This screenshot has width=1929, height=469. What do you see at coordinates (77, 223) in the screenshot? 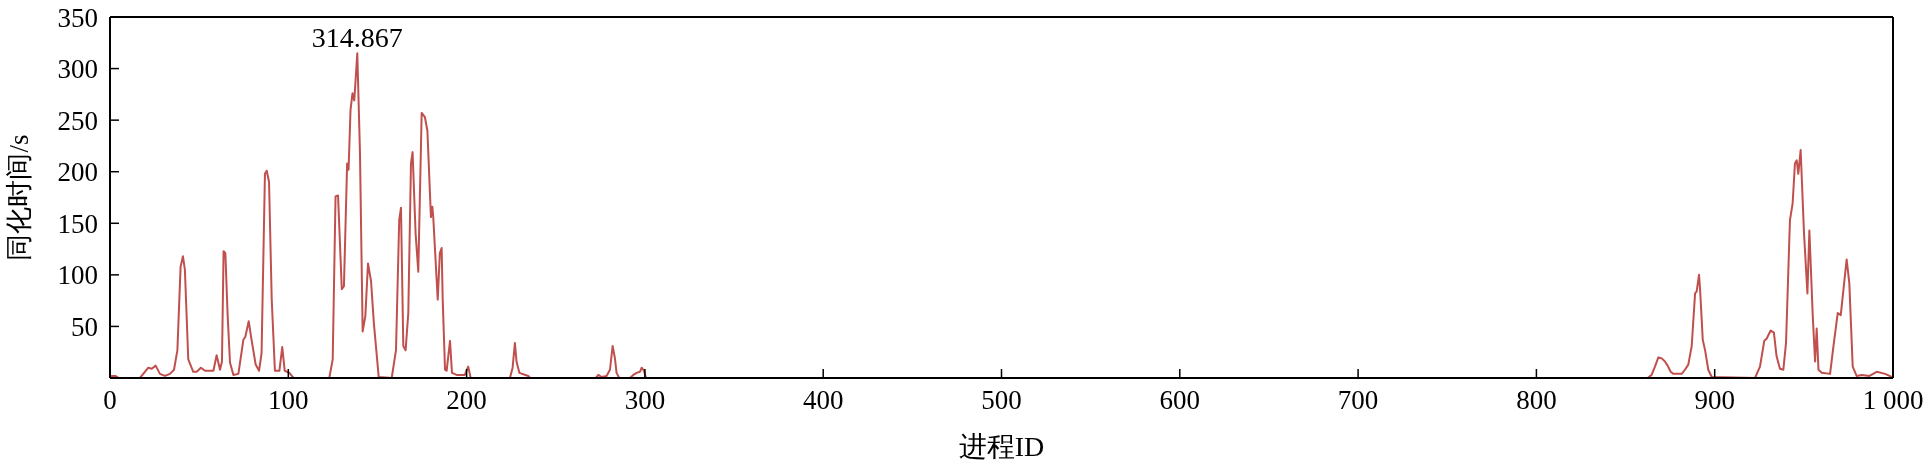
I see `y-tick-label: 150` at bounding box center [77, 223].